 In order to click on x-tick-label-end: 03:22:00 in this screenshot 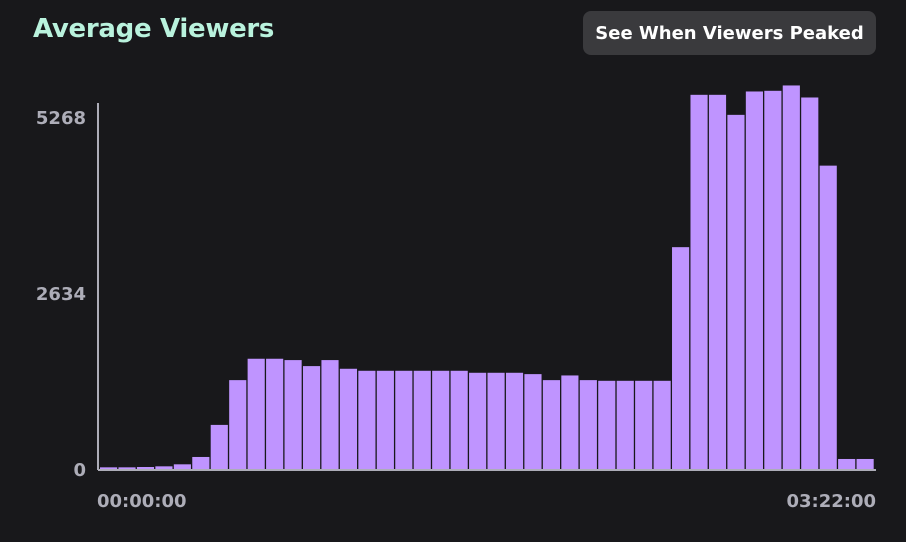, I will do `click(831, 501)`.